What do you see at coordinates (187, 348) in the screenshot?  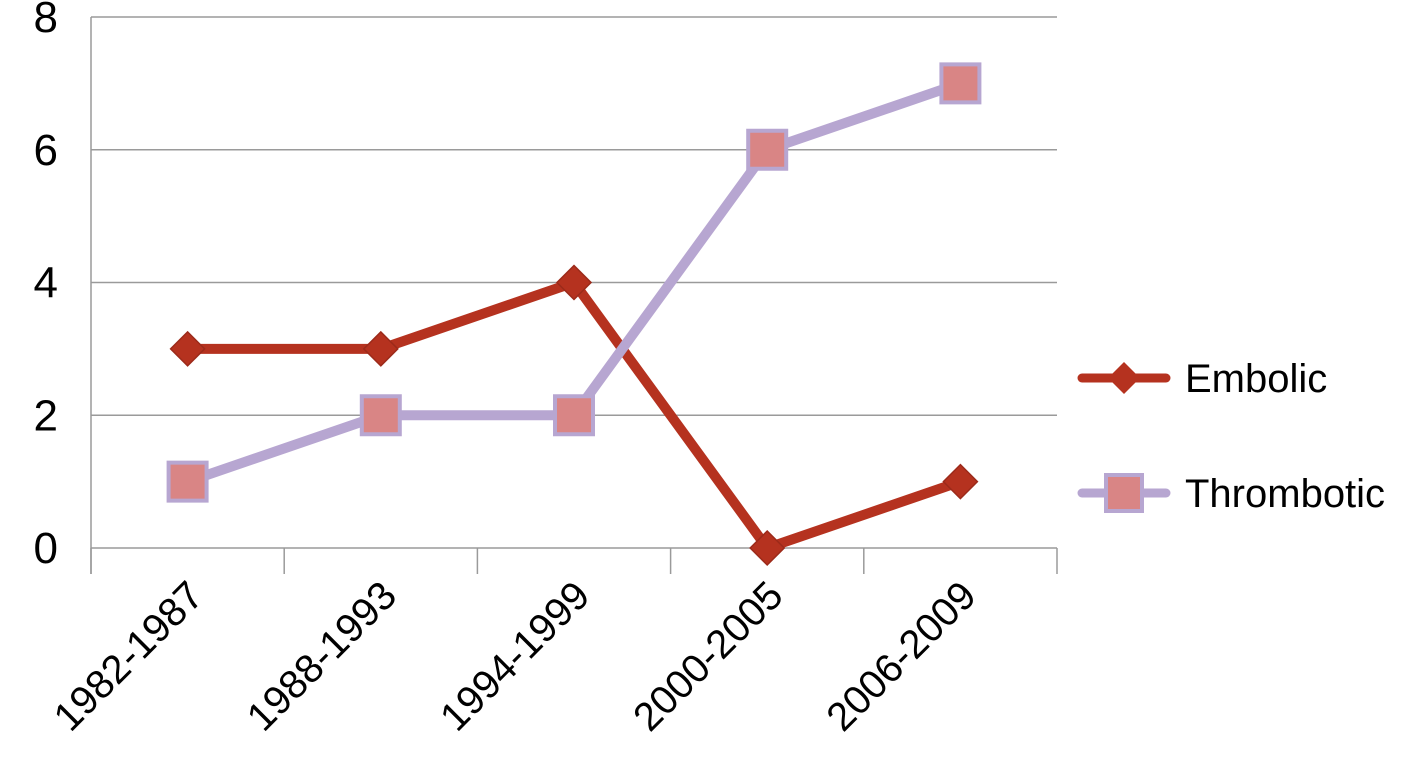 I see `marker-embolic-1982-1987` at bounding box center [187, 348].